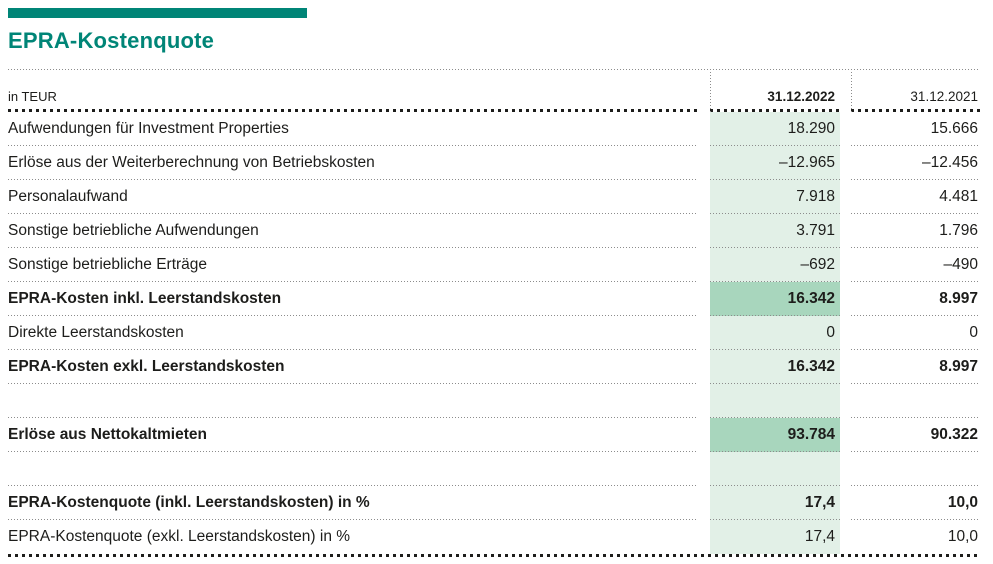  I want to click on value-2021: –490, so click(915, 265).